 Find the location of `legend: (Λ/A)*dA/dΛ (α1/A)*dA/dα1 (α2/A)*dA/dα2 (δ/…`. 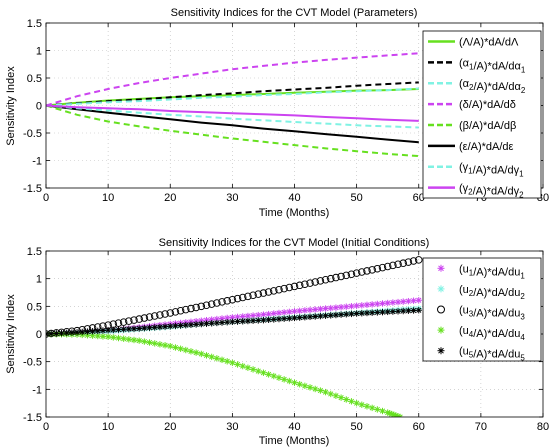

legend: (Λ/A)*dA/dΛ (α1/A)*dA/dα1 (α2/A)*dA/dα2 (δ/… is located at coordinates (482, 115).